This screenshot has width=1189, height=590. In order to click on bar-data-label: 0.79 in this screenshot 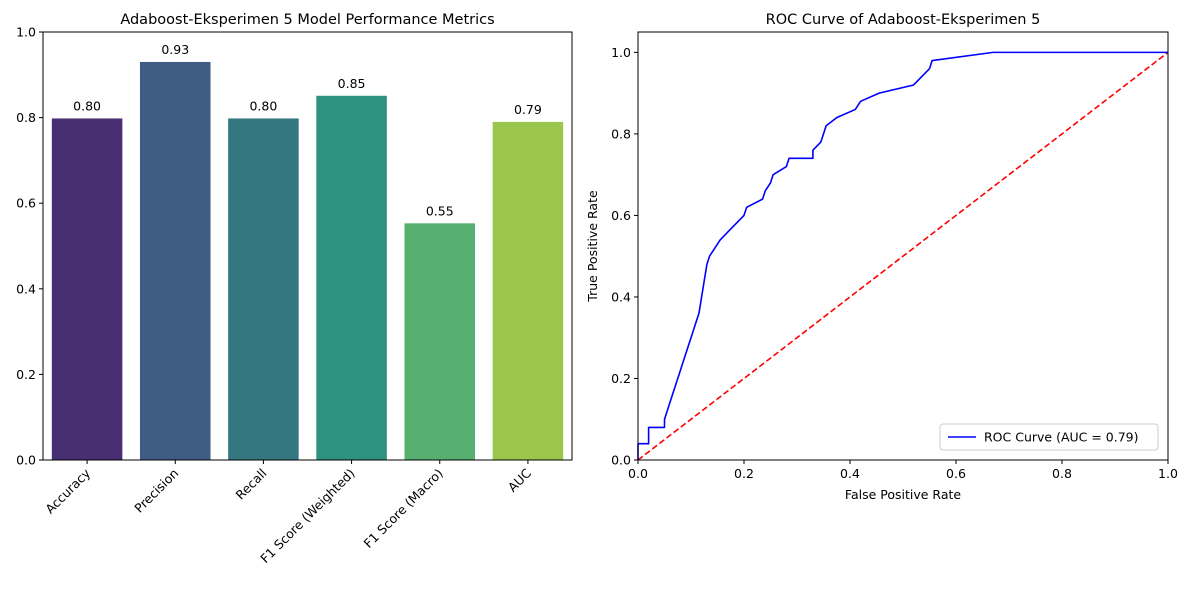, I will do `click(528, 109)`.